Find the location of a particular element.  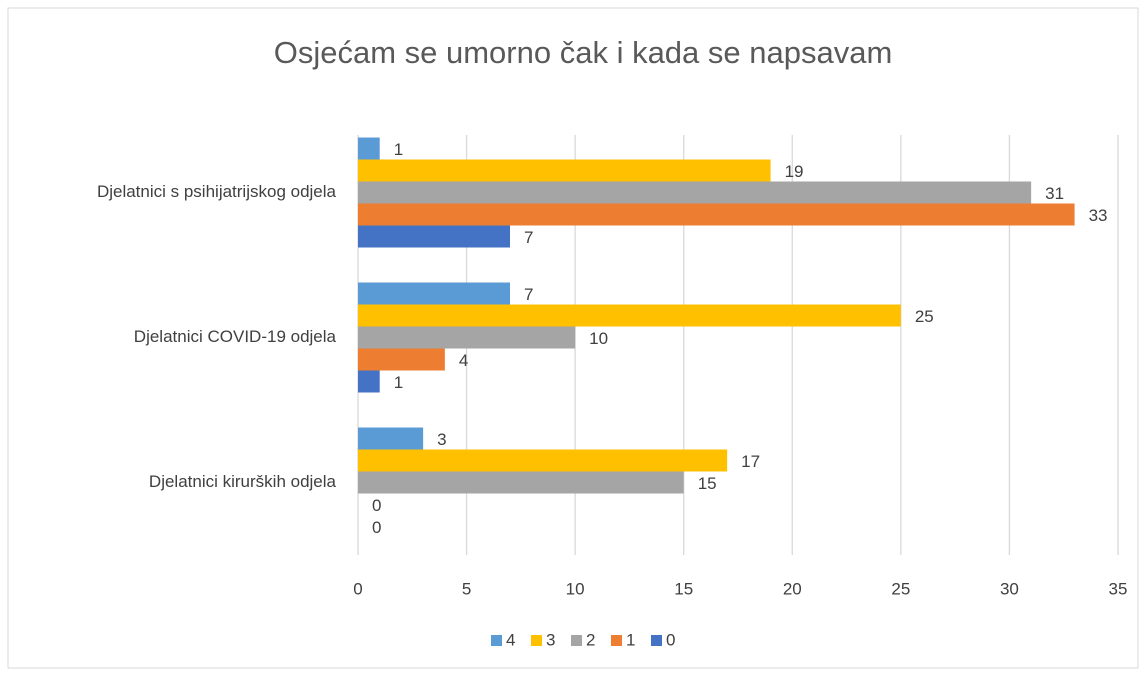

x-tick-label: 0 is located at coordinates (357, 588).